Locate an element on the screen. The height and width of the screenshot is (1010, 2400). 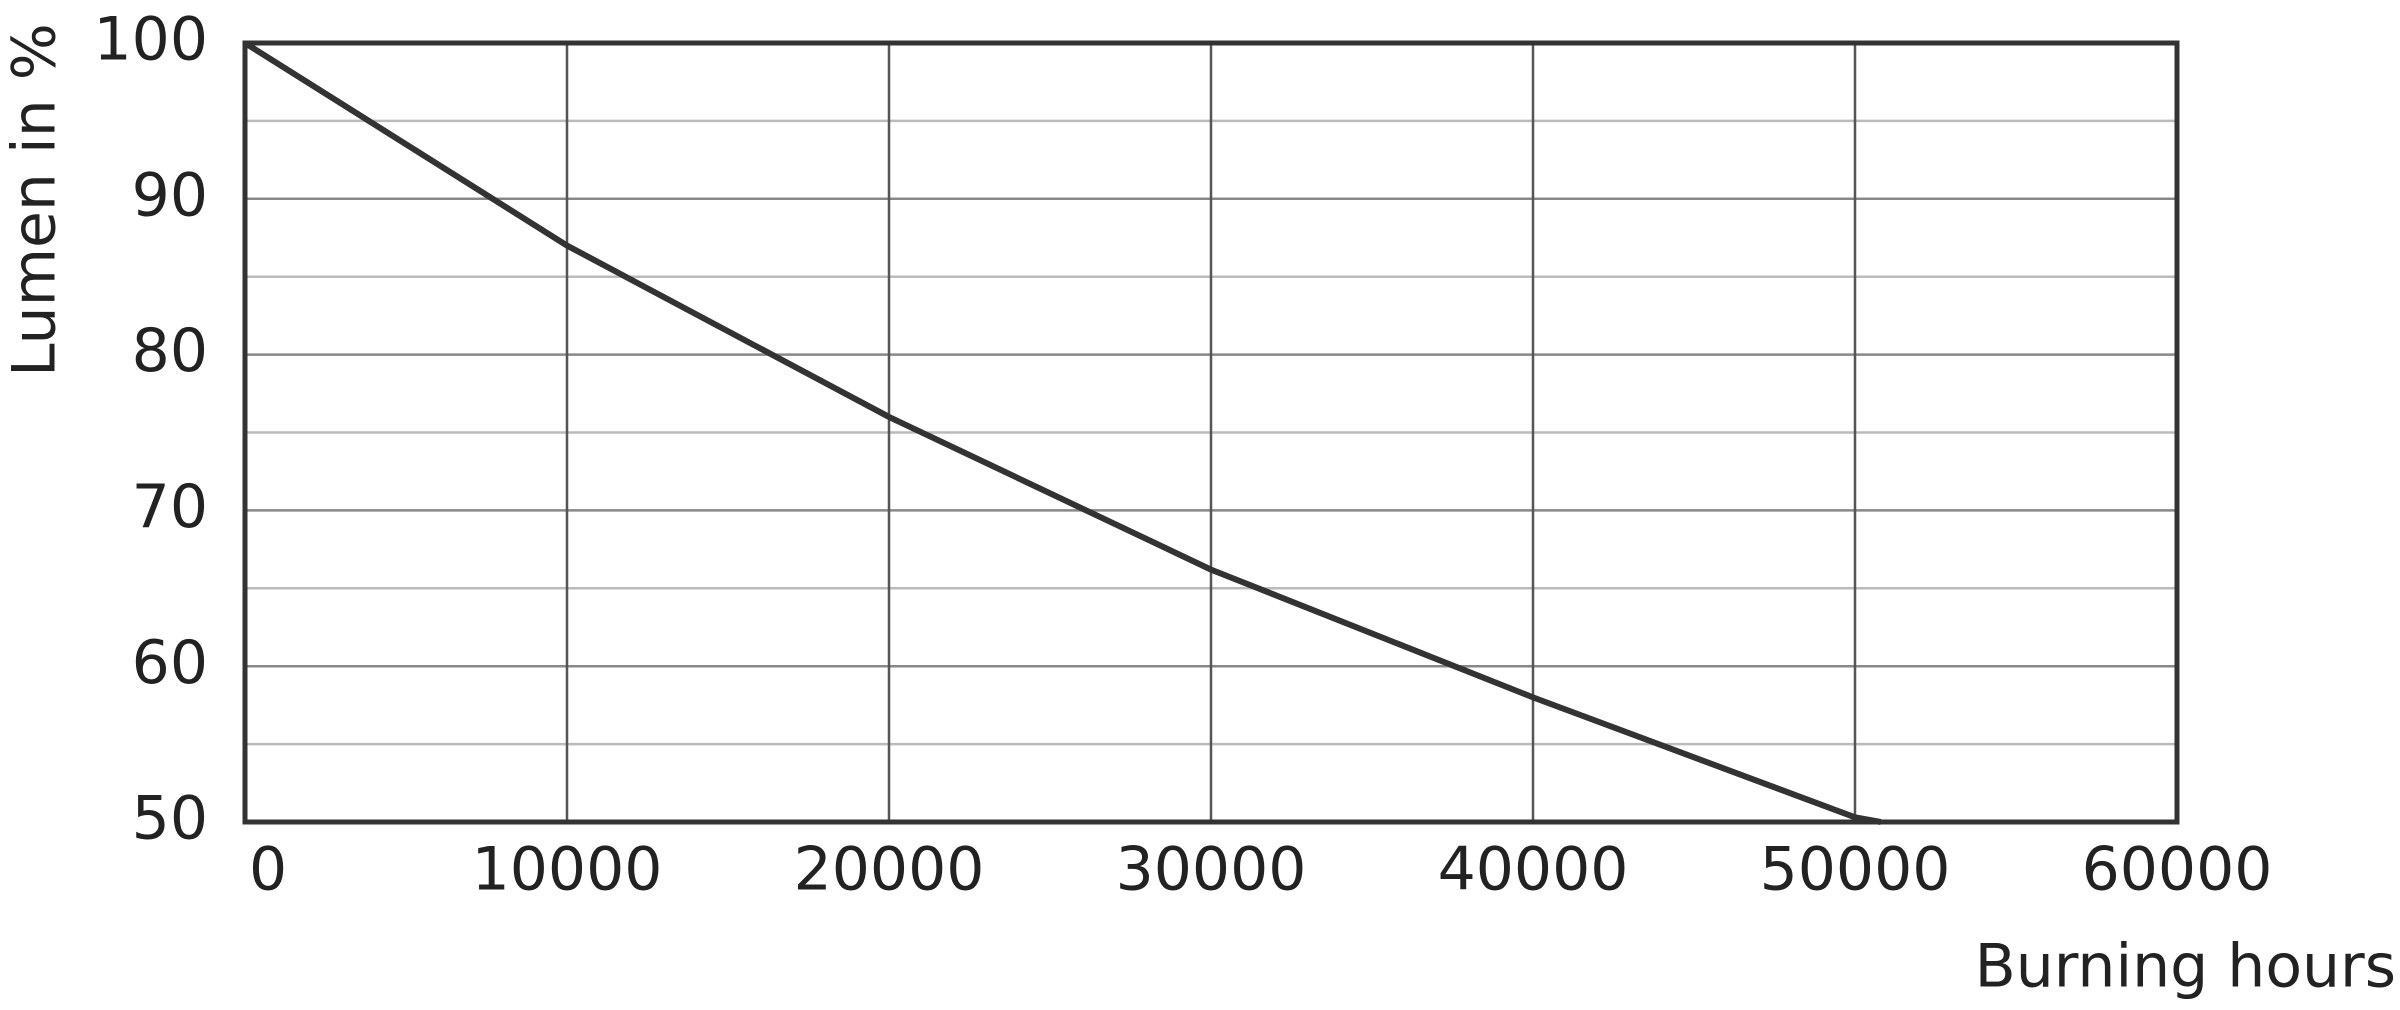
y-tick-label: 70 is located at coordinates (170, 507).